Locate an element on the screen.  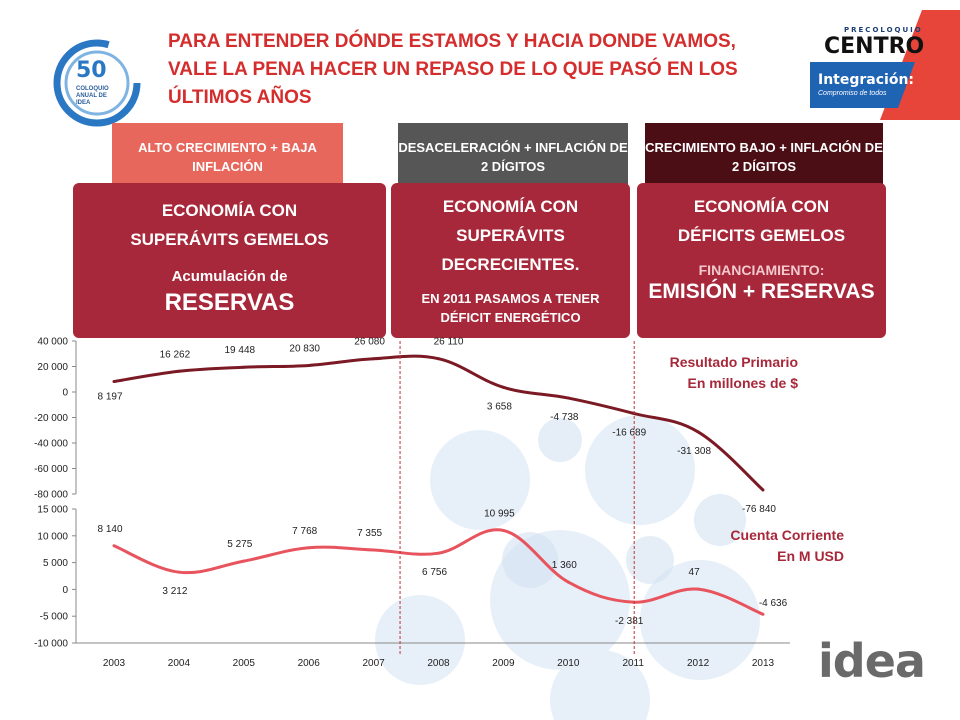
data-label: 6 756 is located at coordinates (434, 572).